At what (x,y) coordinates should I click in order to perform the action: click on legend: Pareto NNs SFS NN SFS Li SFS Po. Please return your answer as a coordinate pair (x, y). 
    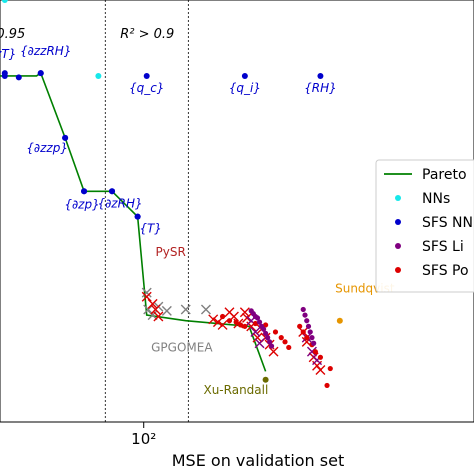
    Looking at the image, I should click on (424, 226).